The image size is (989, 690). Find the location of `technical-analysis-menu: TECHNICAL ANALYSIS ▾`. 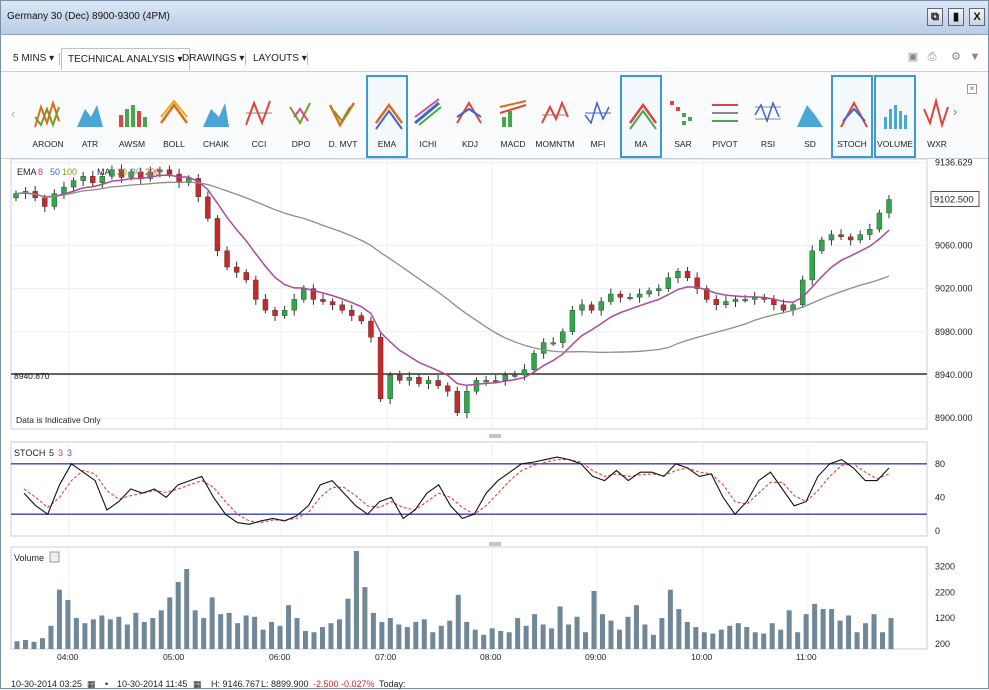

technical-analysis-menu: TECHNICAL ANALYSIS ▾ is located at coordinates (125, 59).